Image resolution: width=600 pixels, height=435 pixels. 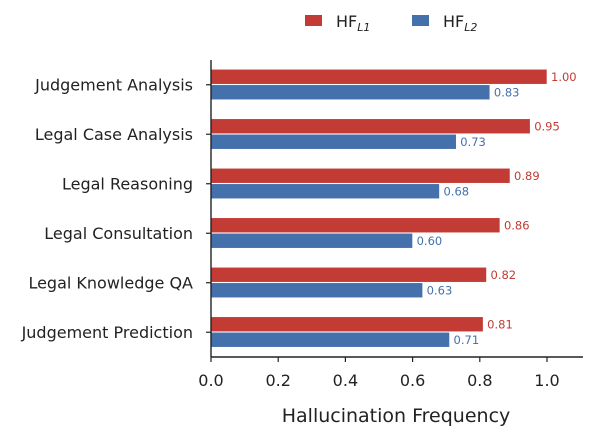 I want to click on legend-label: HFL1, so click(x=353, y=23).